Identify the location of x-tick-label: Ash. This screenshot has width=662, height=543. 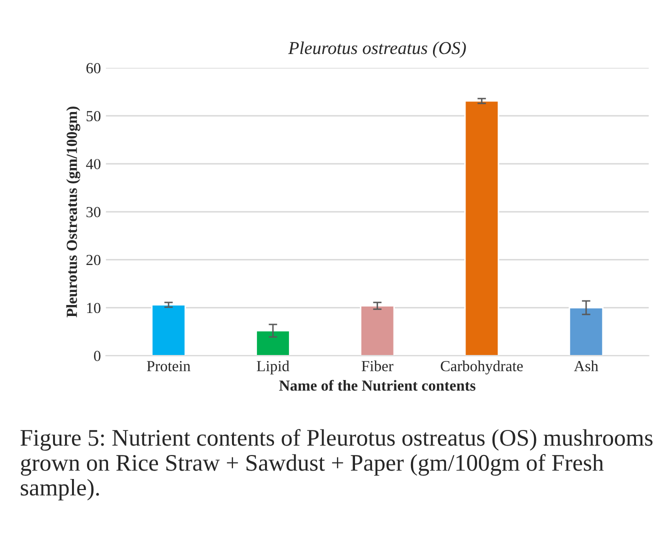
(586, 366).